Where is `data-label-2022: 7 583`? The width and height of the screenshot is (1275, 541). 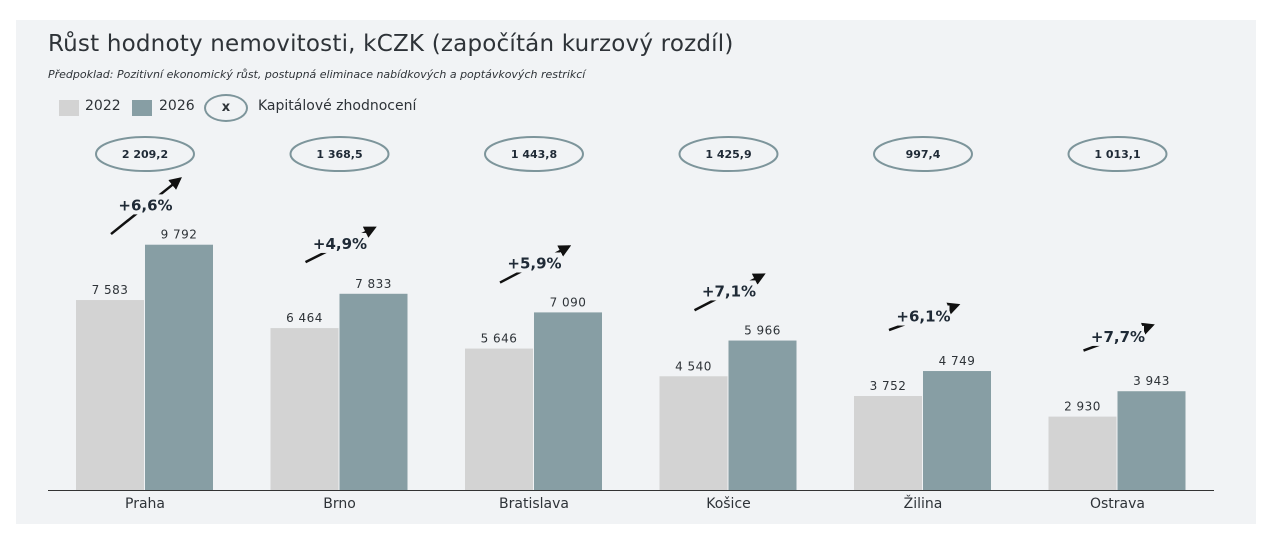 data-label-2022: 7 583 is located at coordinates (110, 290).